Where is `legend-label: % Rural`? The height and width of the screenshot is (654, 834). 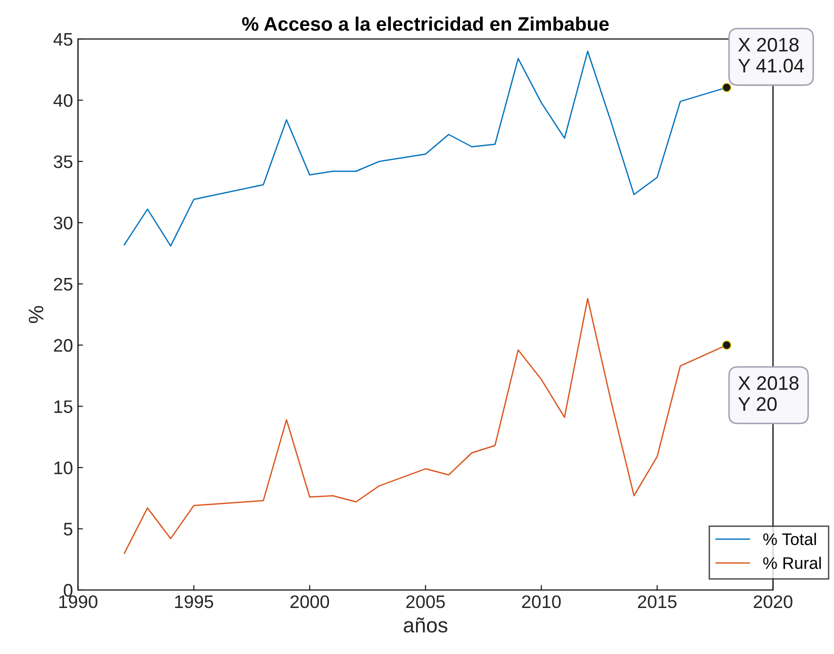 legend-label: % Rural is located at coordinates (792, 563).